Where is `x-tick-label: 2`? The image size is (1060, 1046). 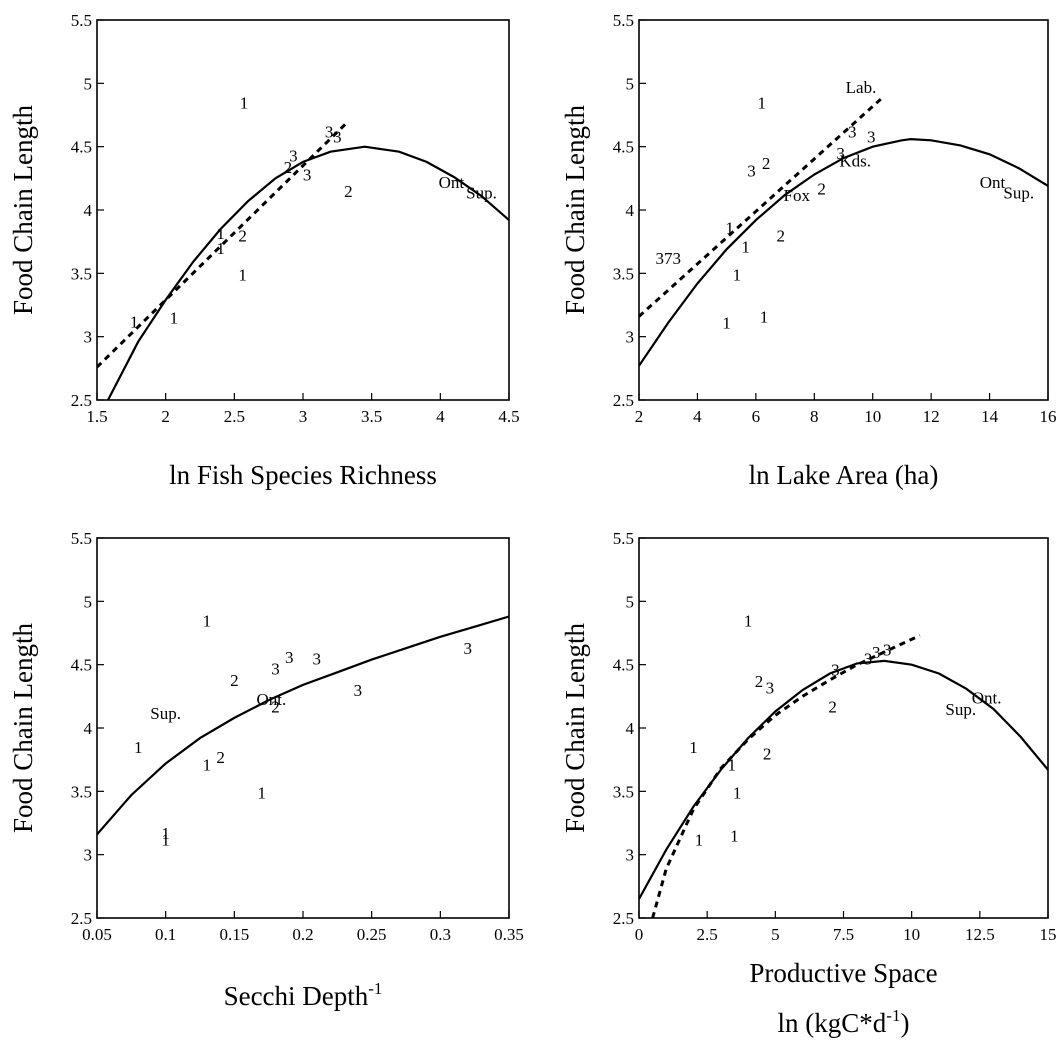
x-tick-label: 2 is located at coordinates (165, 416).